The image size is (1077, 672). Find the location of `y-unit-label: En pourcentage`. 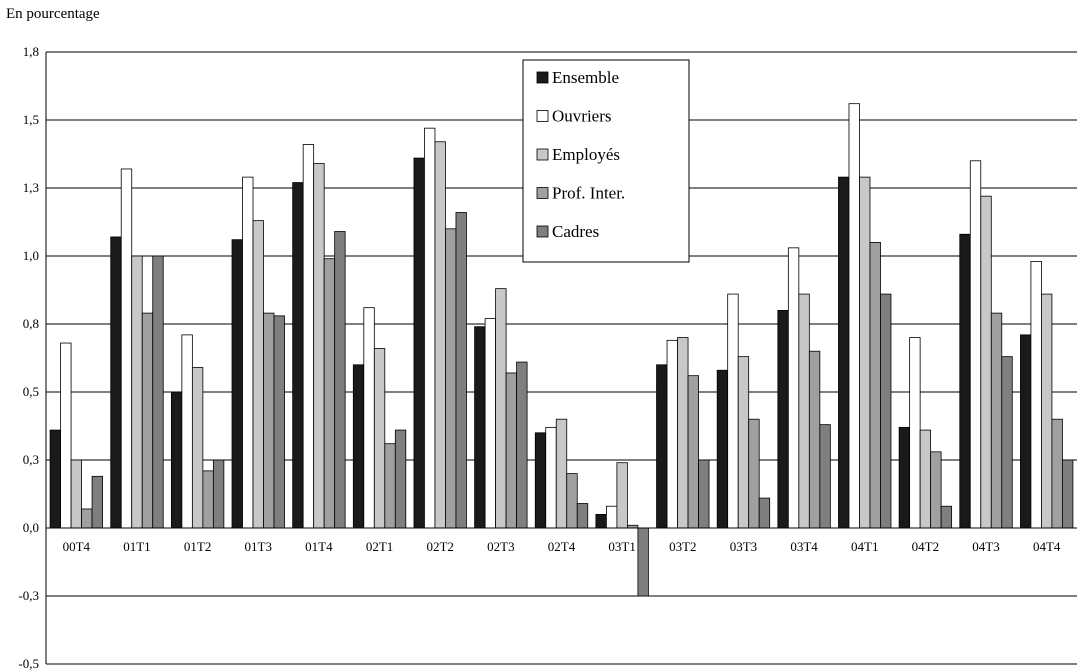

y-unit-label: En pourcentage is located at coordinates (53, 14).